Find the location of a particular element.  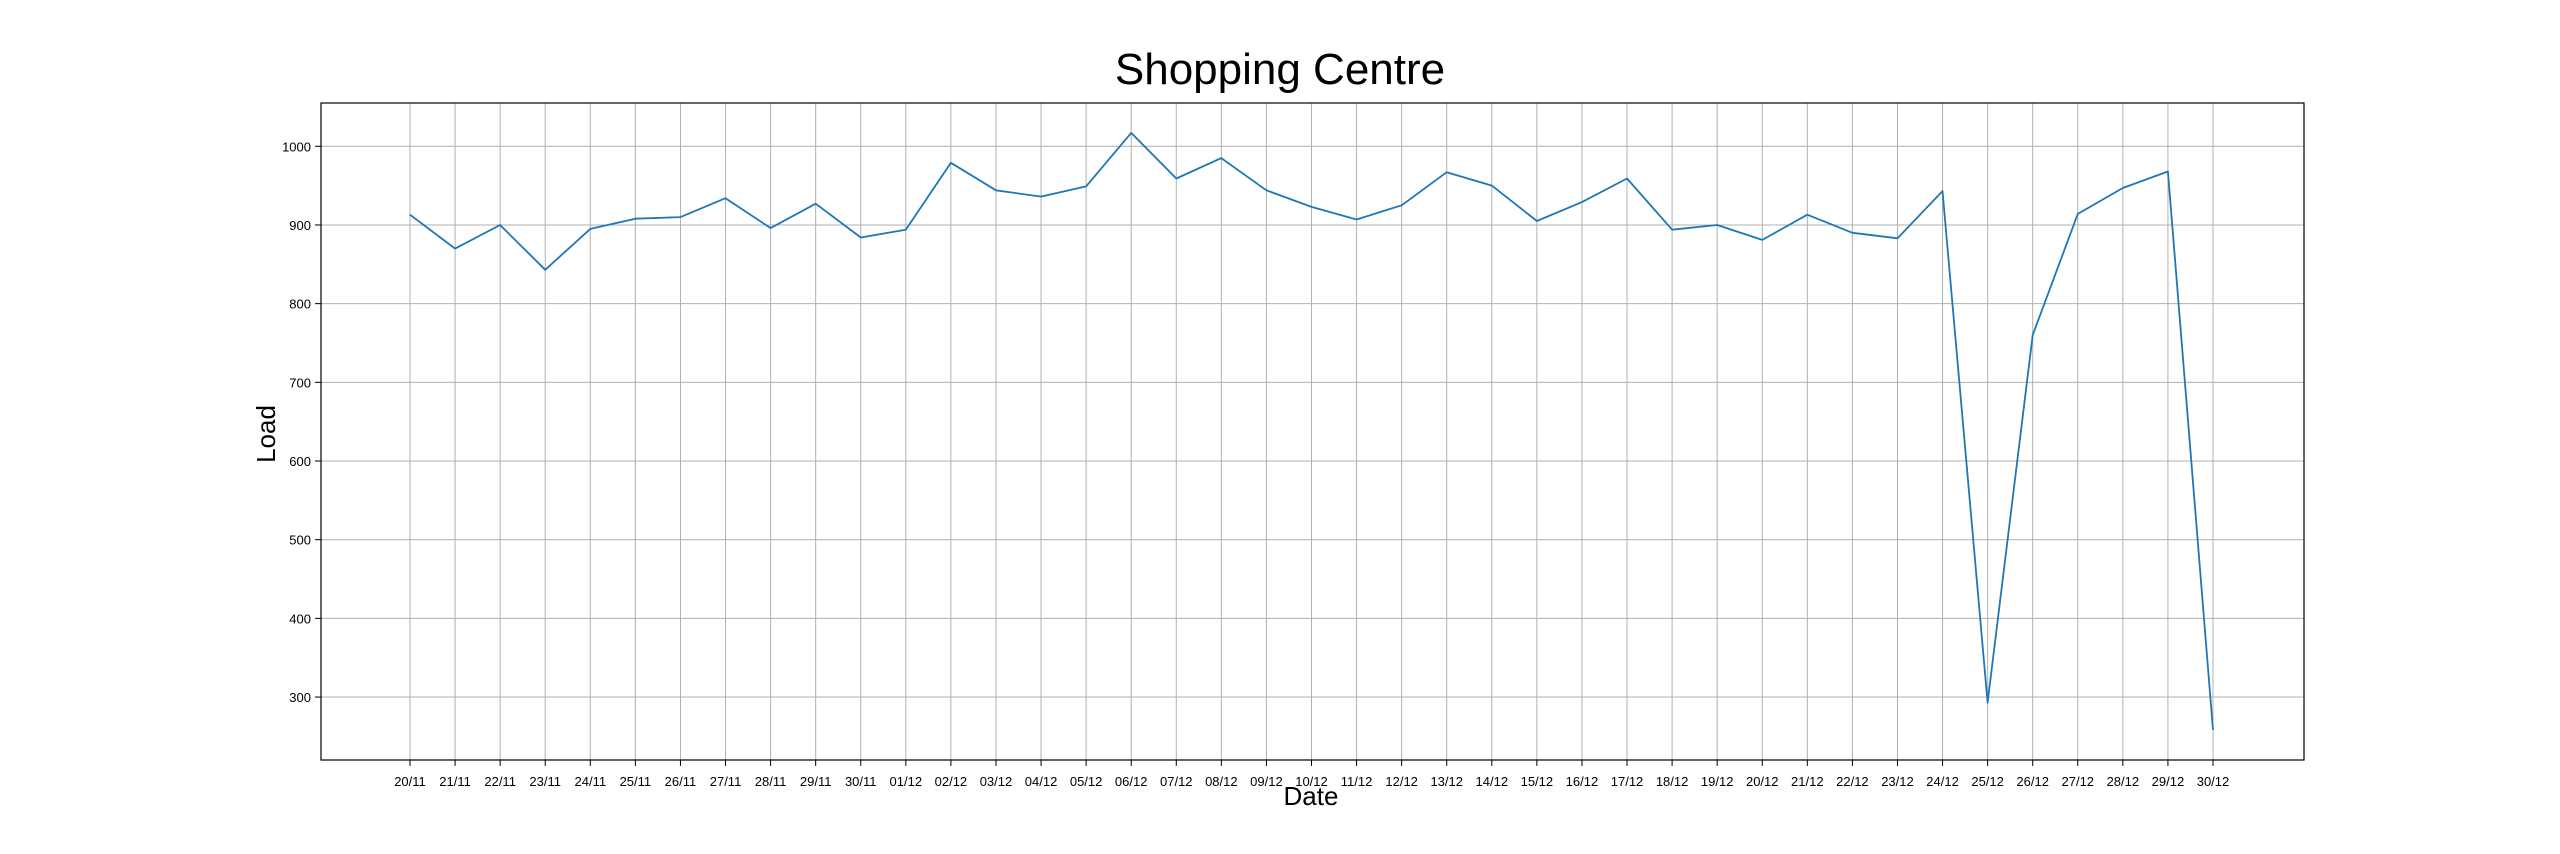

x-tick-label: 26/11 is located at coordinates (681, 781).